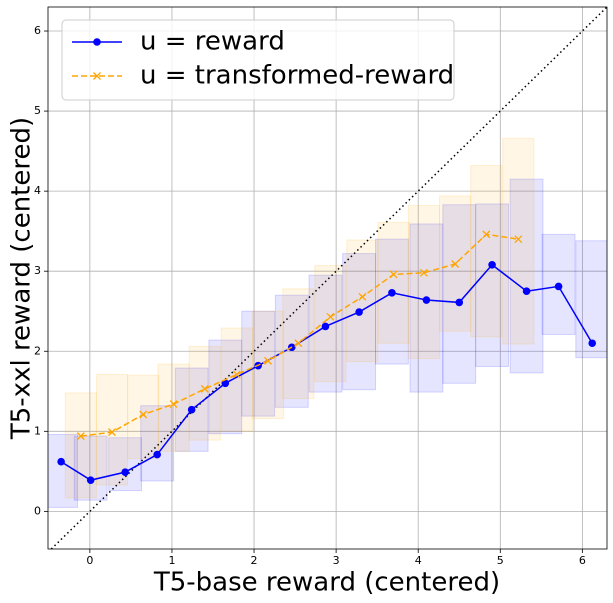 The height and width of the screenshot is (603, 613). Describe the element at coordinates (297, 76) in the screenshot. I see `legend-label: u = transformed-reward` at that location.